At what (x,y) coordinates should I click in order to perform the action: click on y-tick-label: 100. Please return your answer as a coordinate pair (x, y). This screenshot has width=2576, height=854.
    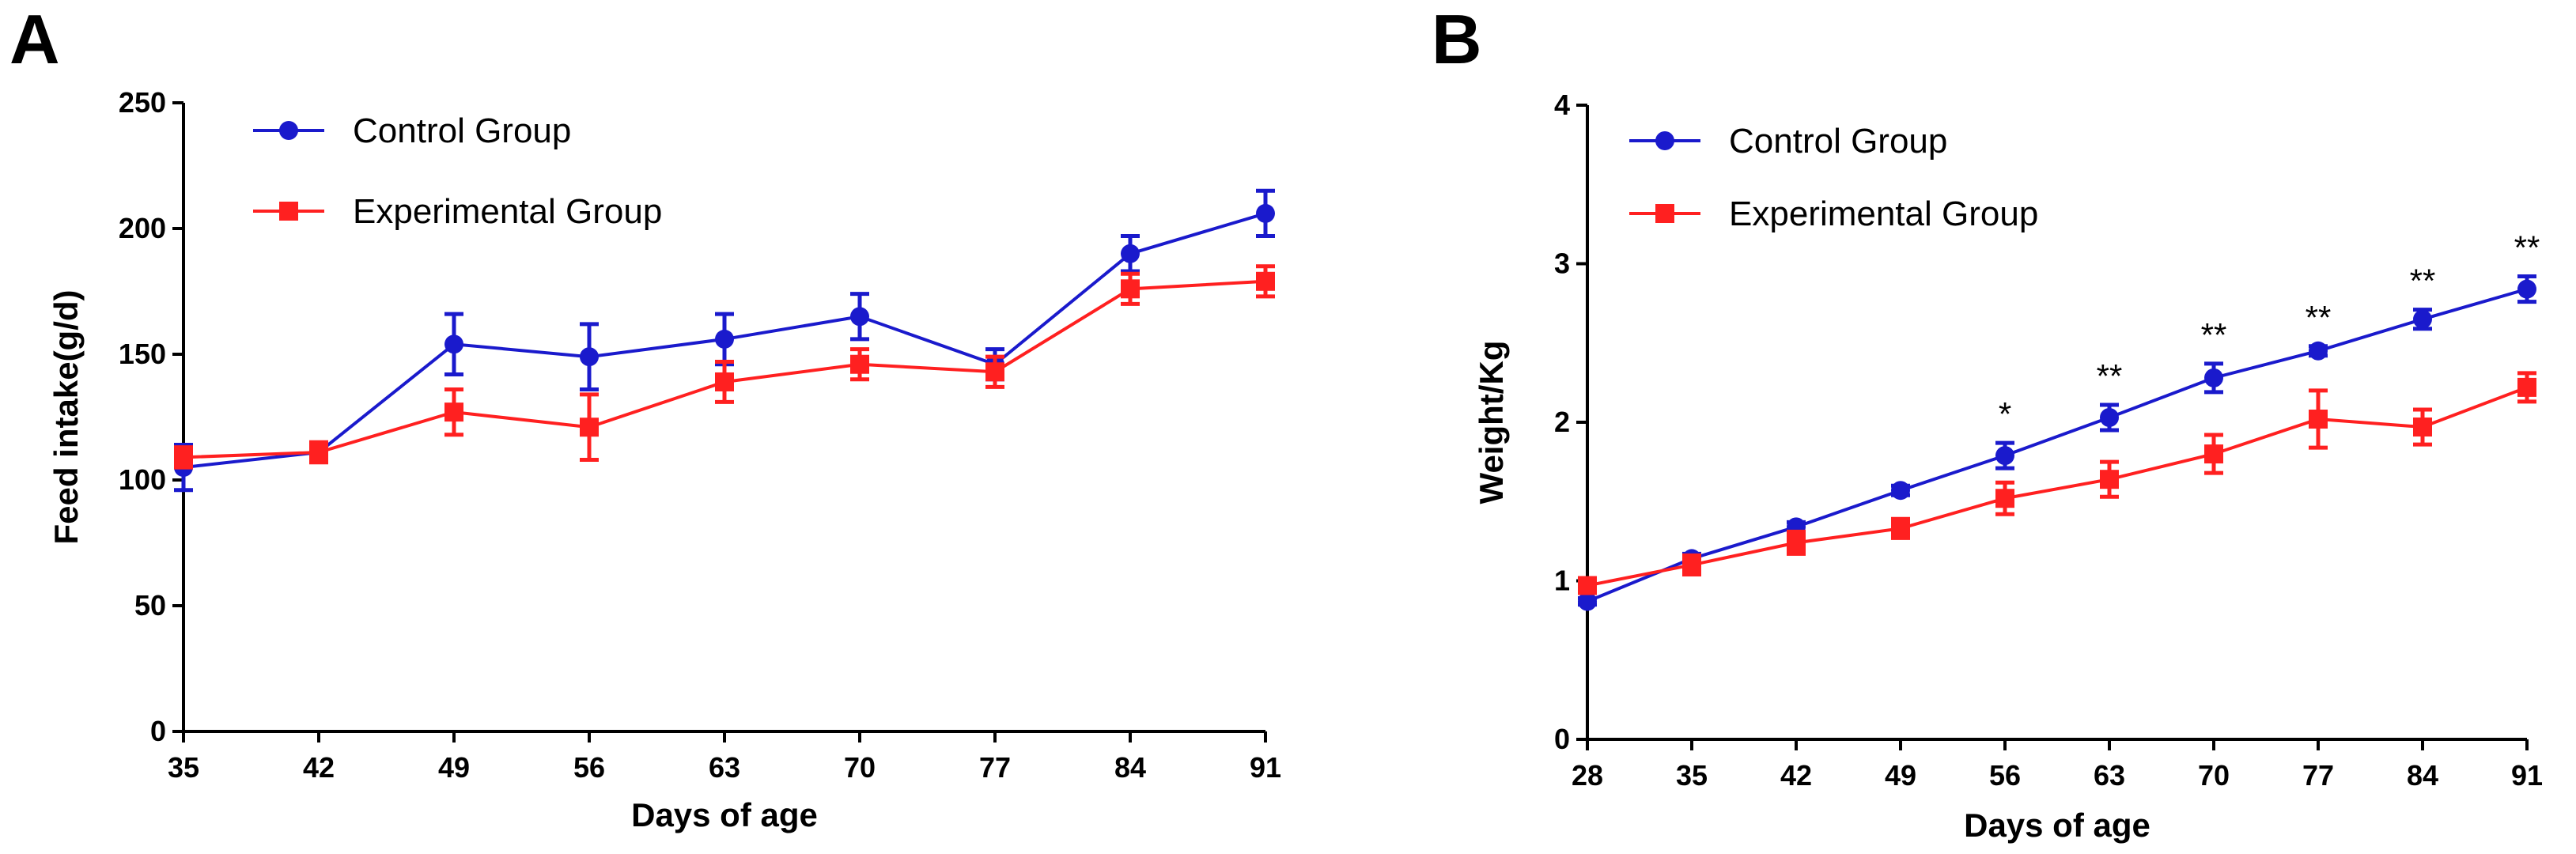
    Looking at the image, I should click on (142, 479).